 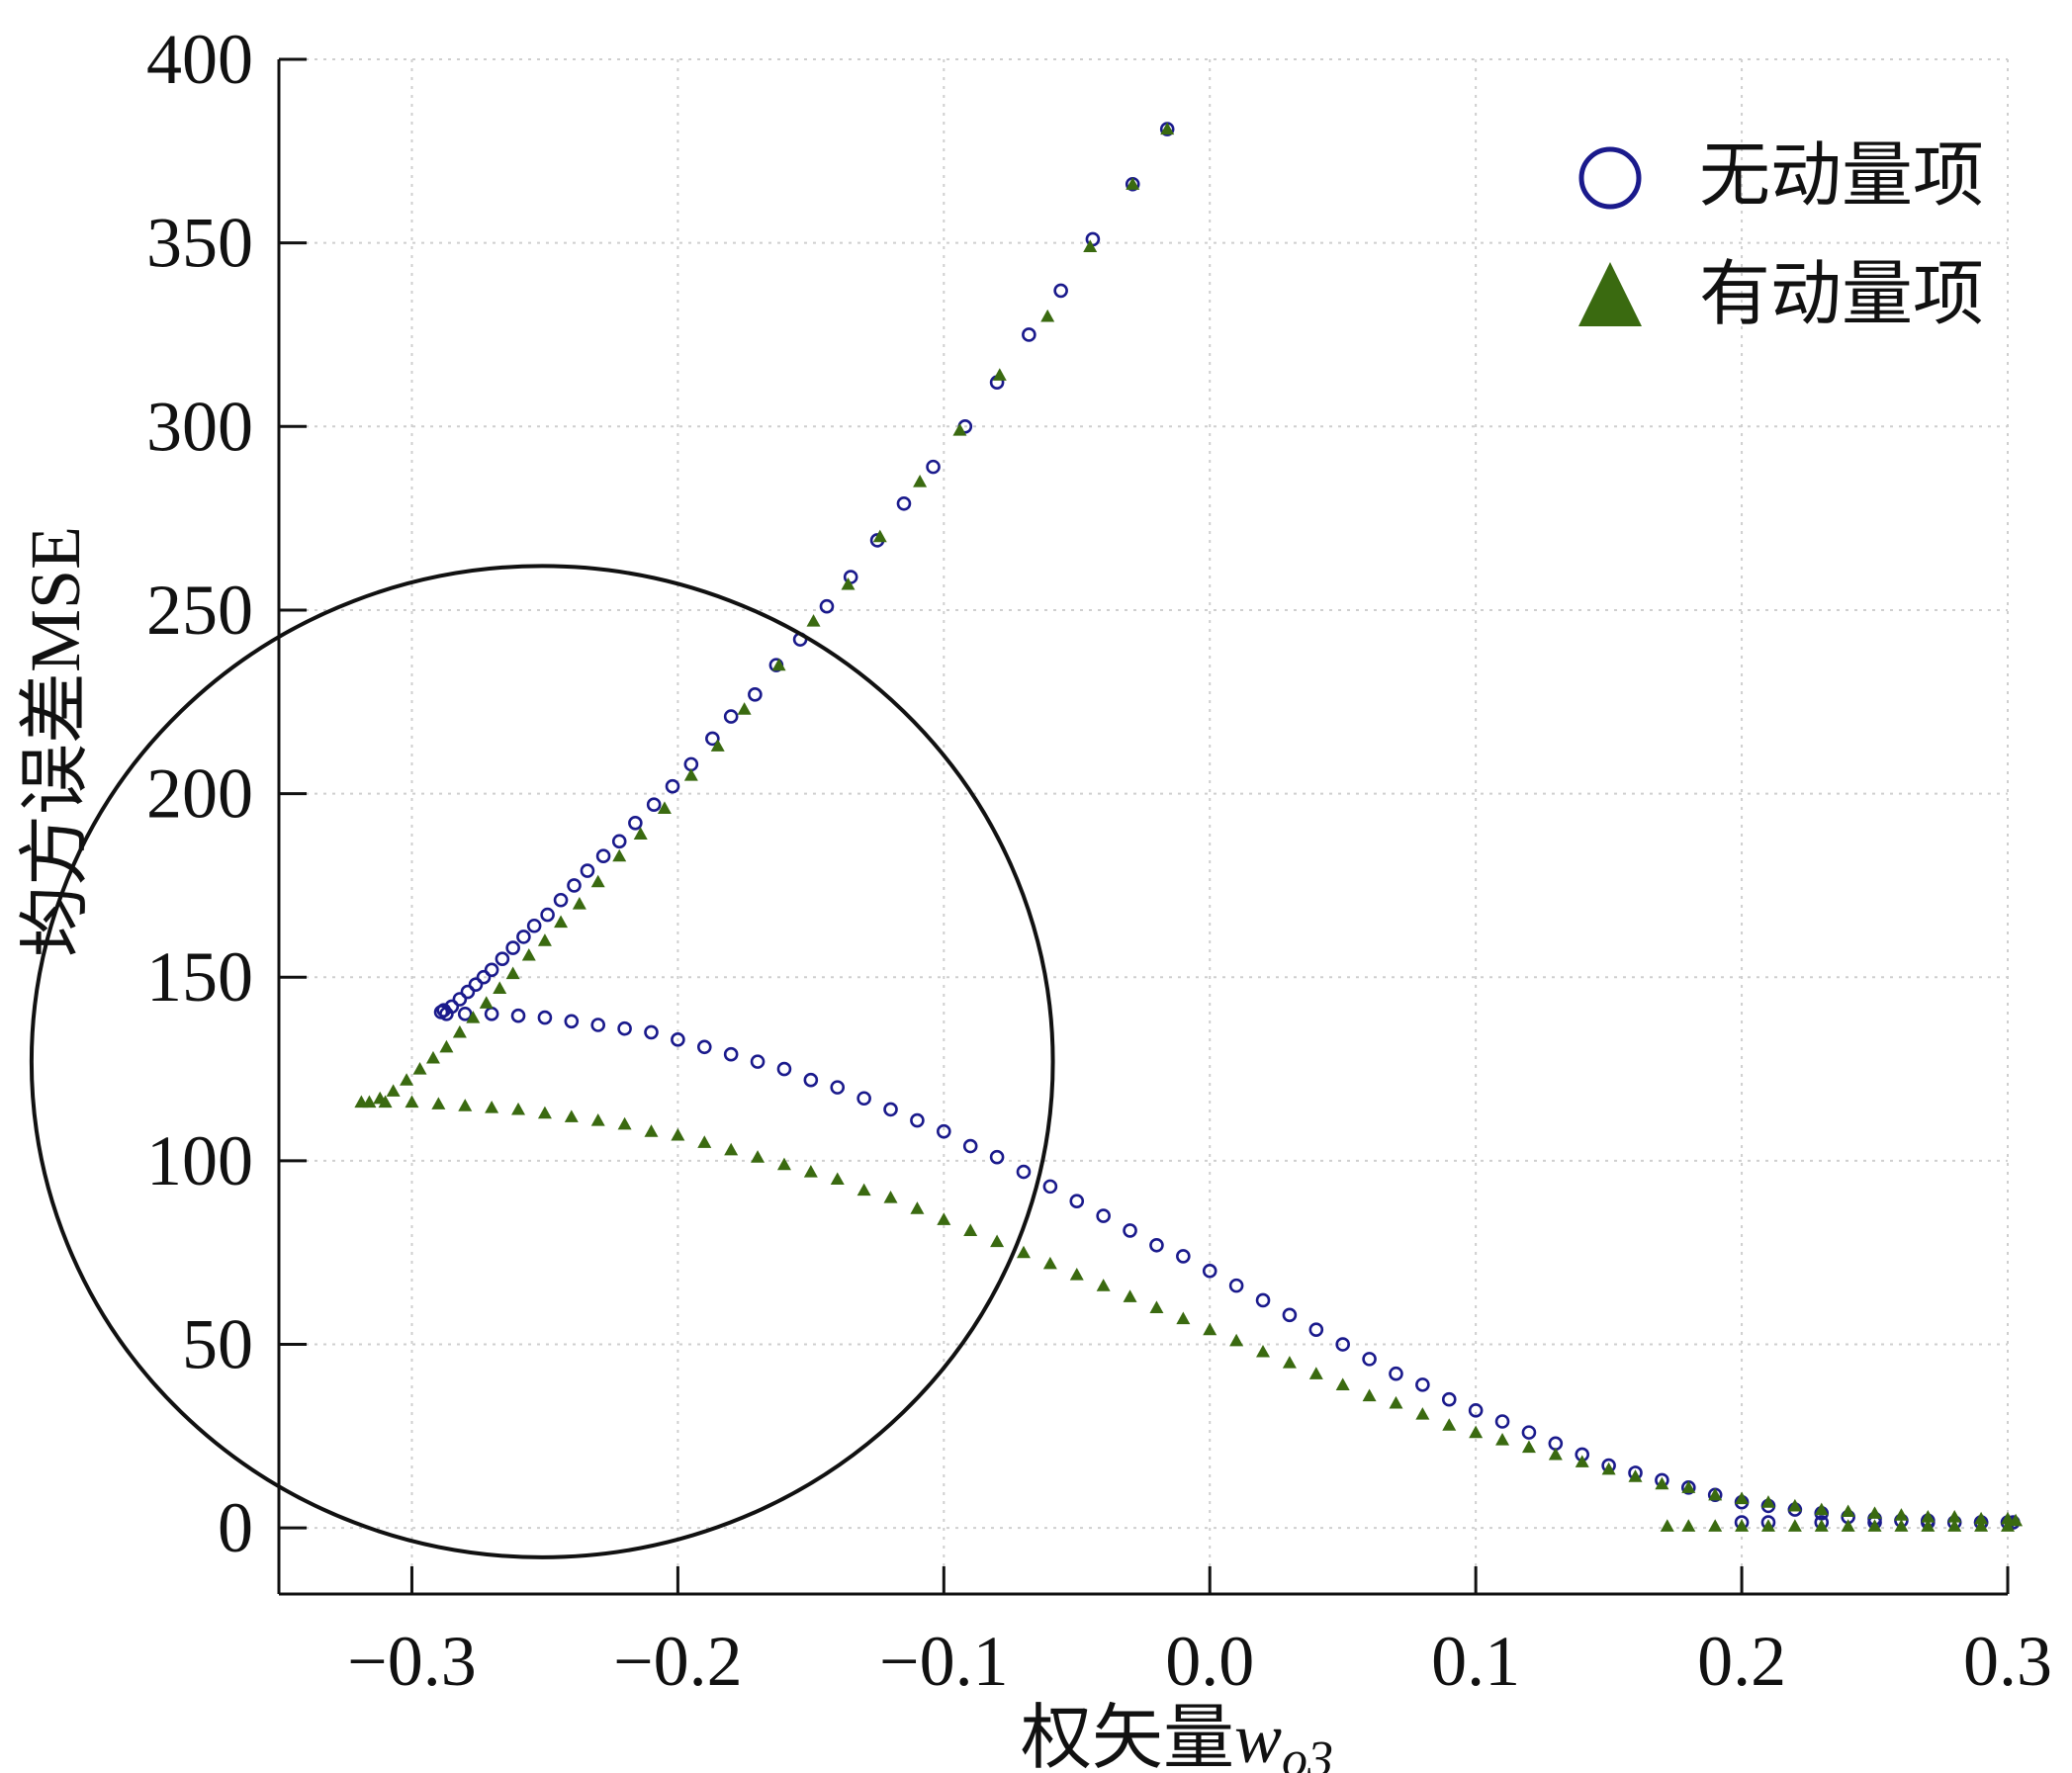 What do you see at coordinates (199, 59) in the screenshot?
I see `y-tick-label-8: 400` at bounding box center [199, 59].